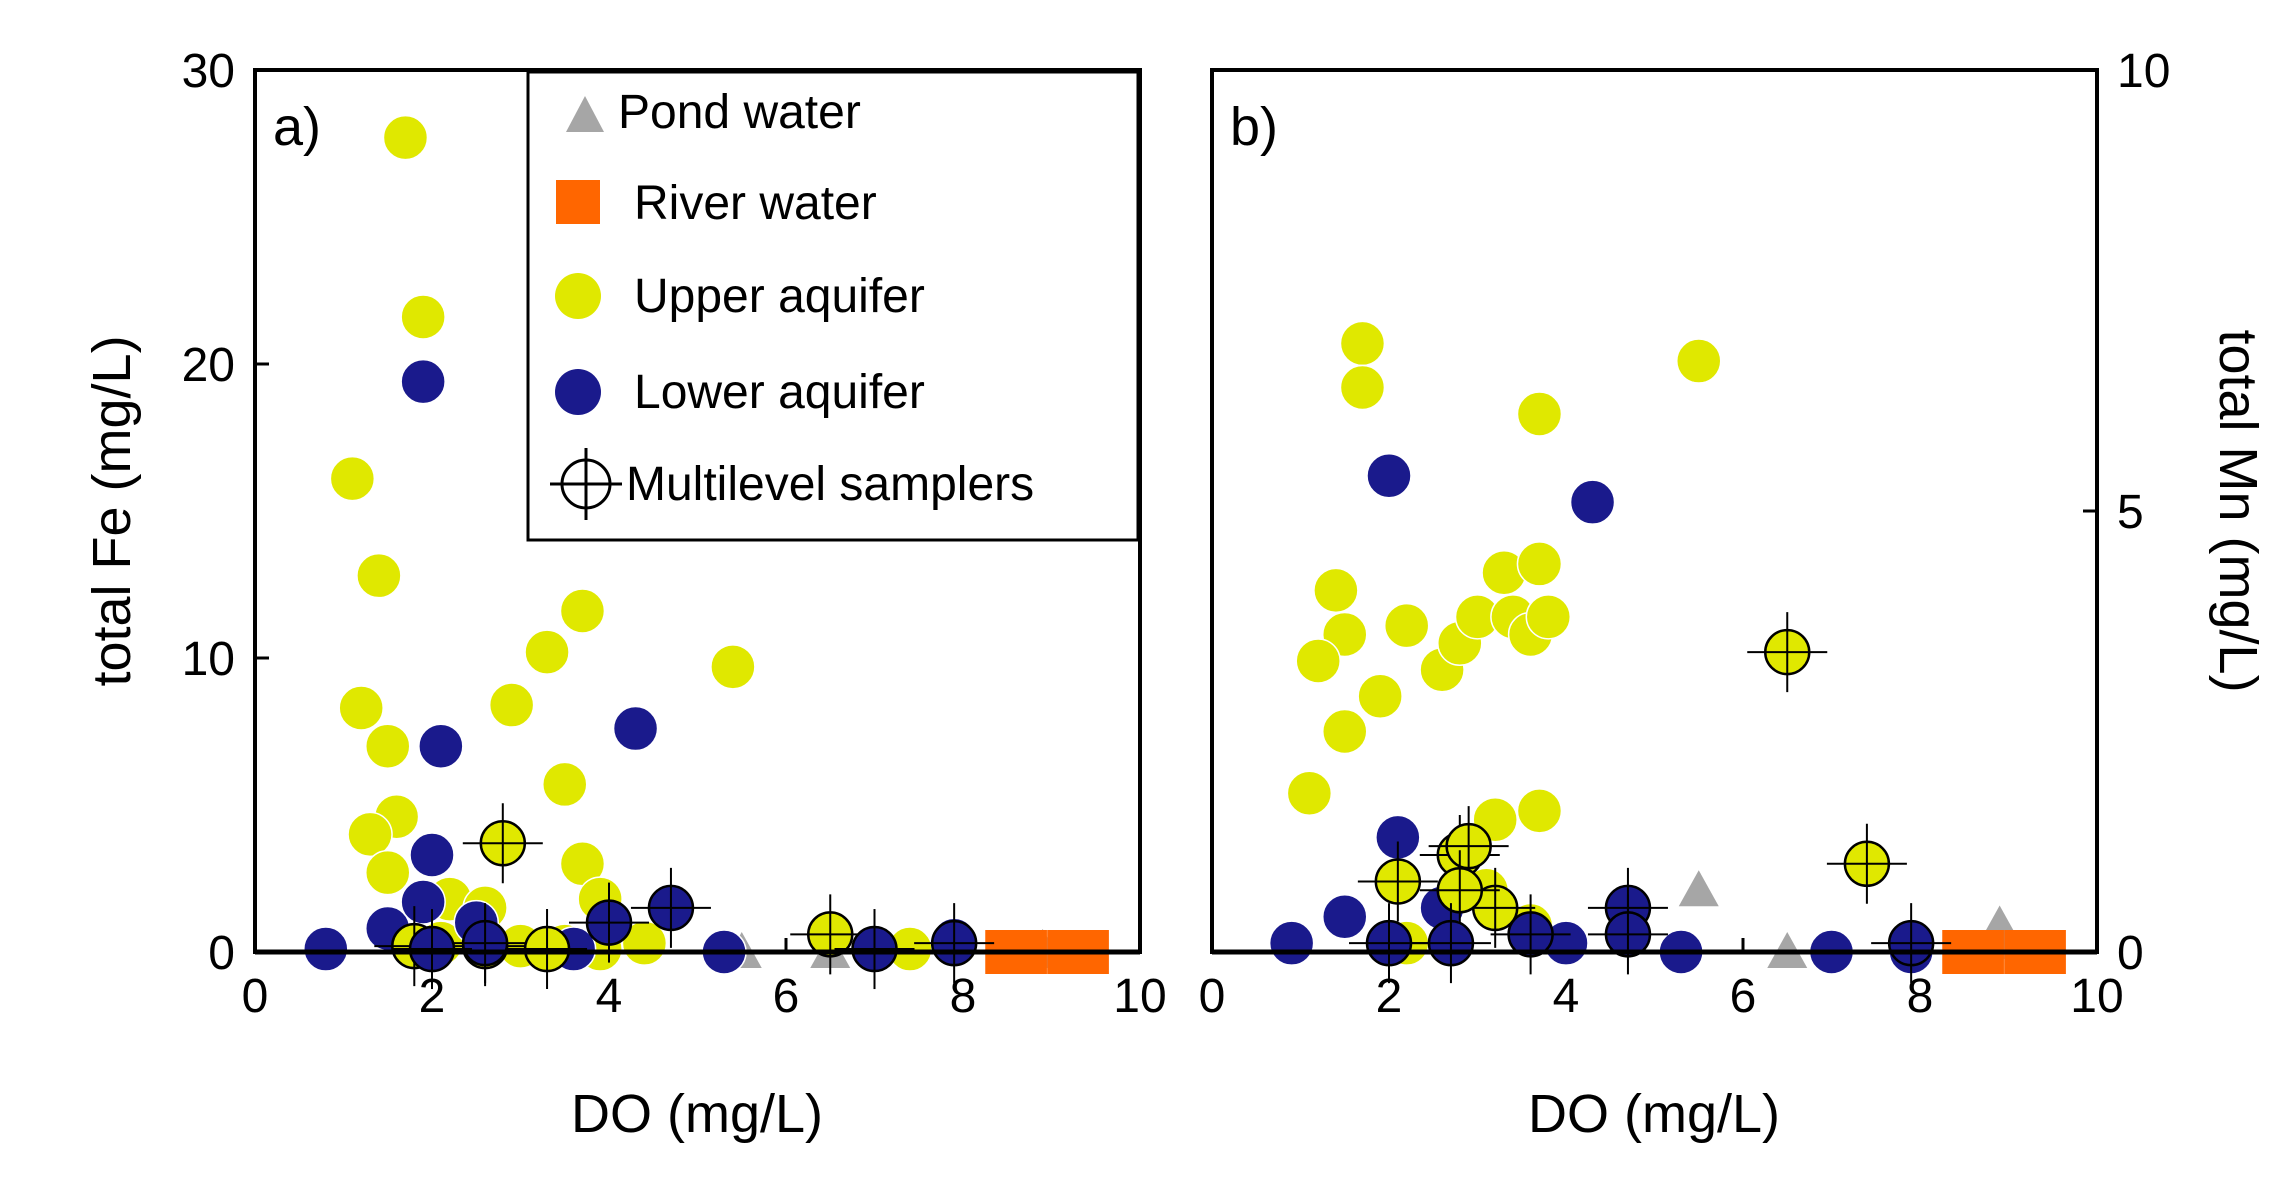 The height and width of the screenshot is (1179, 2291). What do you see at coordinates (779, 392) in the screenshot?
I see `legend-lower-label: Lower aquifer` at bounding box center [779, 392].